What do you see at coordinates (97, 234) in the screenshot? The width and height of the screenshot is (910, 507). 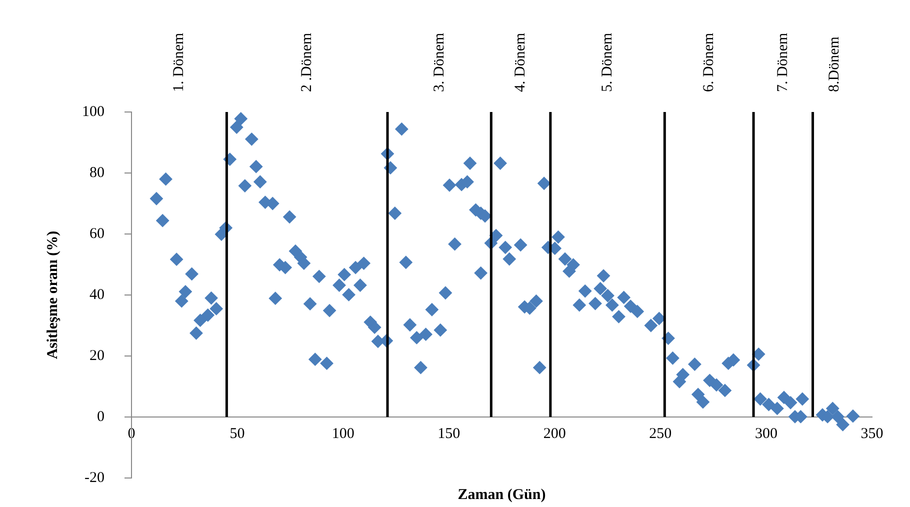 I see `y-tick-label: 60` at bounding box center [97, 234].